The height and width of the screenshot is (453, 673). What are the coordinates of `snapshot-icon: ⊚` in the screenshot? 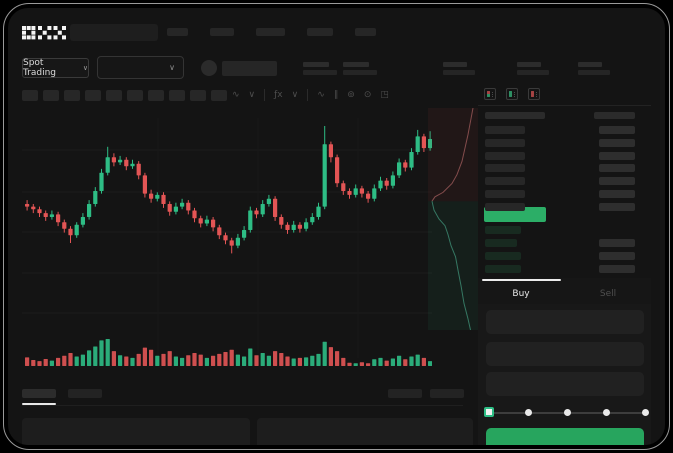 It's located at (351, 95).